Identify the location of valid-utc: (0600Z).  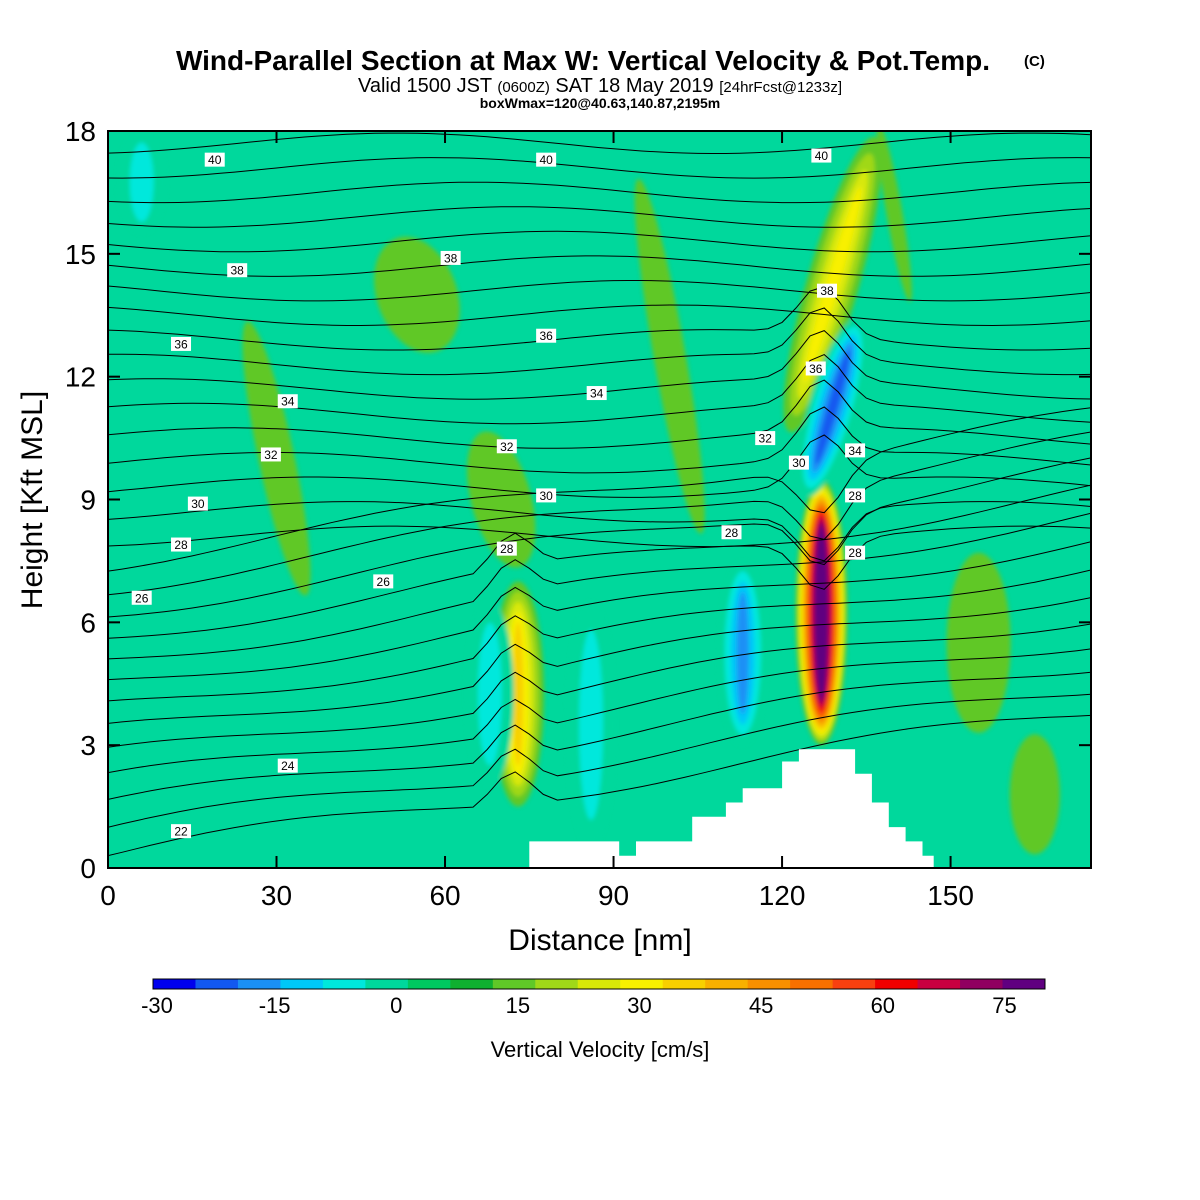
(523, 87).